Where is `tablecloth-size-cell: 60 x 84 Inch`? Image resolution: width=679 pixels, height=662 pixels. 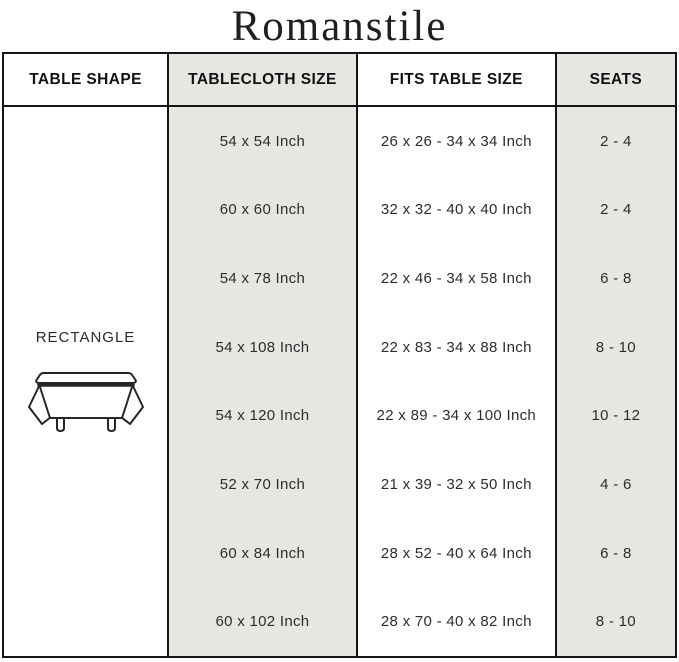
tablecloth-size-cell: 60 x 84 Inch is located at coordinates (262, 553).